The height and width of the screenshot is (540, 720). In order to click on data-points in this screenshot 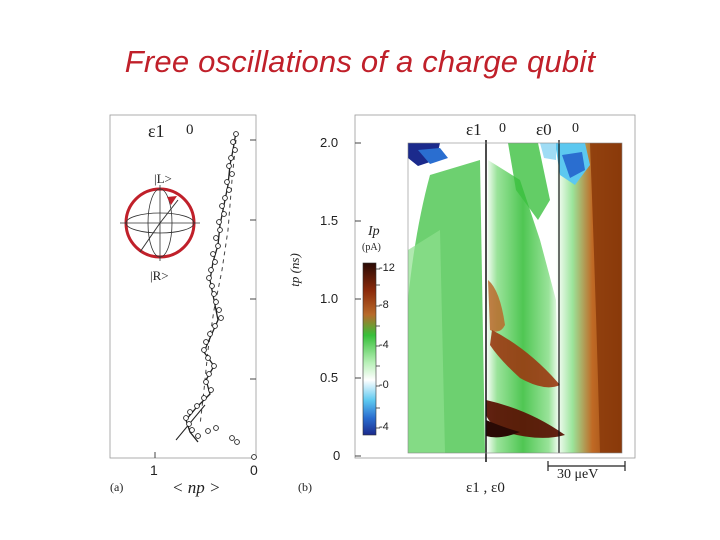, I will do `click(220, 295)`.